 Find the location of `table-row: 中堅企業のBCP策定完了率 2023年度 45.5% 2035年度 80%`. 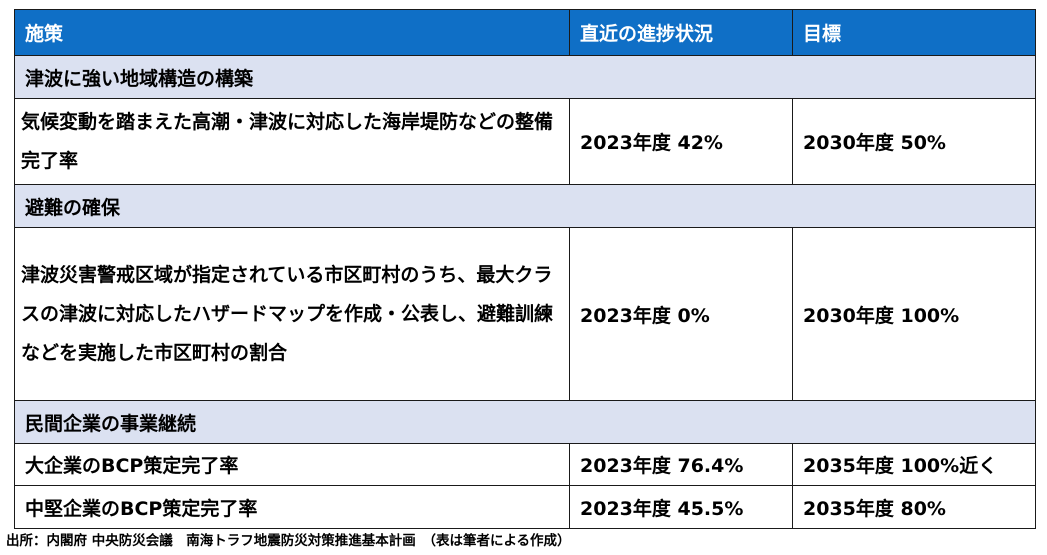

table-row: 中堅企業のBCP策定完了率 2023年度 45.5% 2035年度 80% is located at coordinates (525, 507).